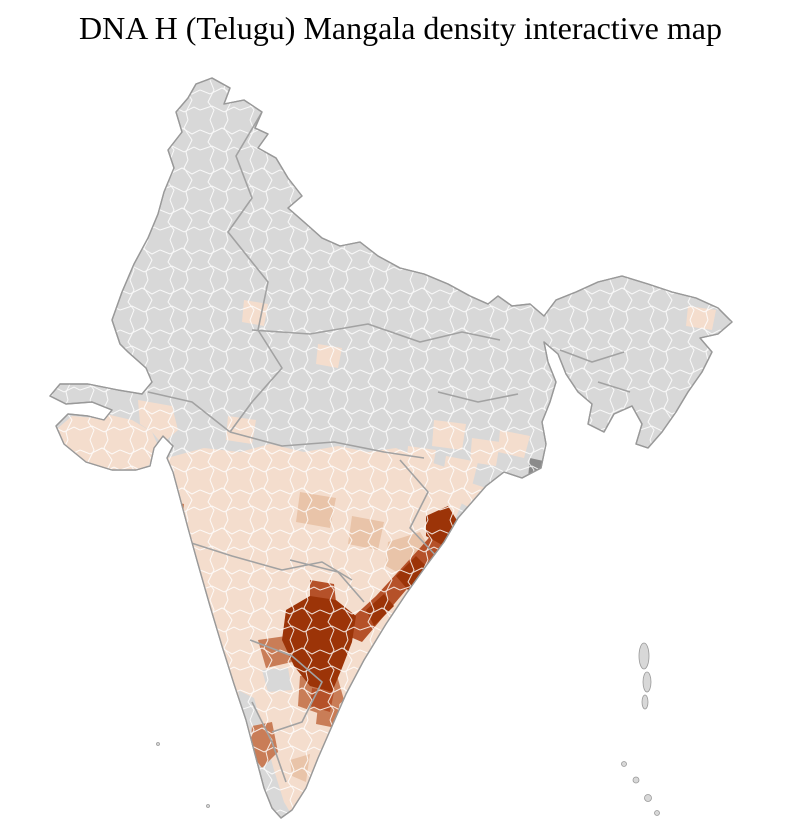 Image resolution: width=801 pixels, height=837 pixels. Describe the element at coordinates (173, 540) in the screenshot. I see `density-zone-konkan-coast` at that location.